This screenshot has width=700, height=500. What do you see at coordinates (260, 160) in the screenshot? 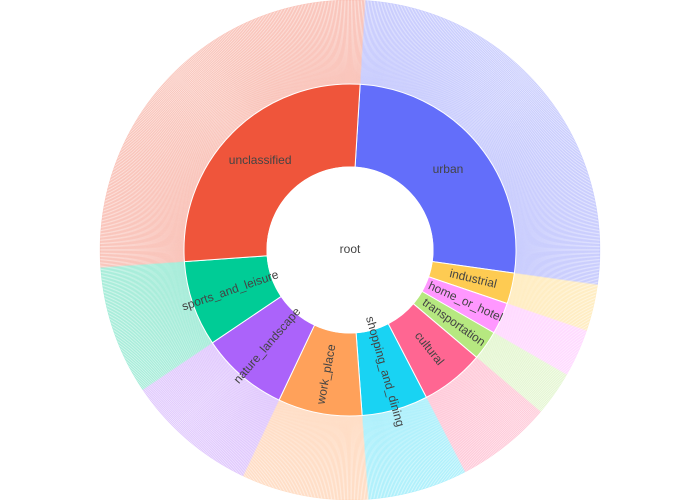
I see `label-unclassified: unclassified` at bounding box center [260, 160].